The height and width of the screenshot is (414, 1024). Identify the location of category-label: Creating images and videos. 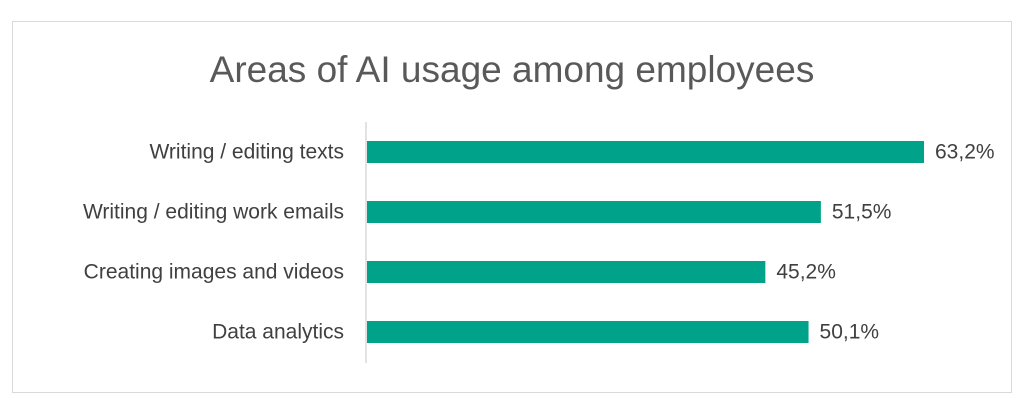
(214, 272).